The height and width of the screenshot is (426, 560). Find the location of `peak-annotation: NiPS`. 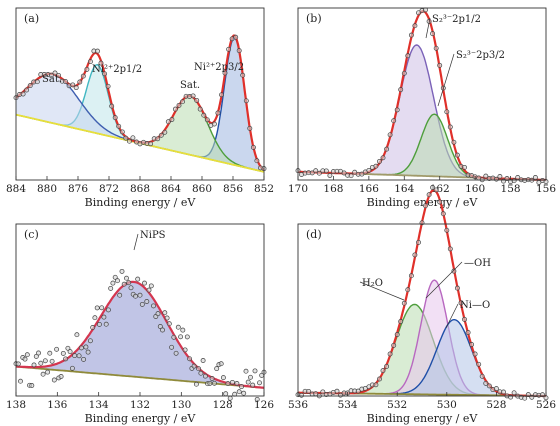

peak-annotation: NiPS is located at coordinates (153, 235).